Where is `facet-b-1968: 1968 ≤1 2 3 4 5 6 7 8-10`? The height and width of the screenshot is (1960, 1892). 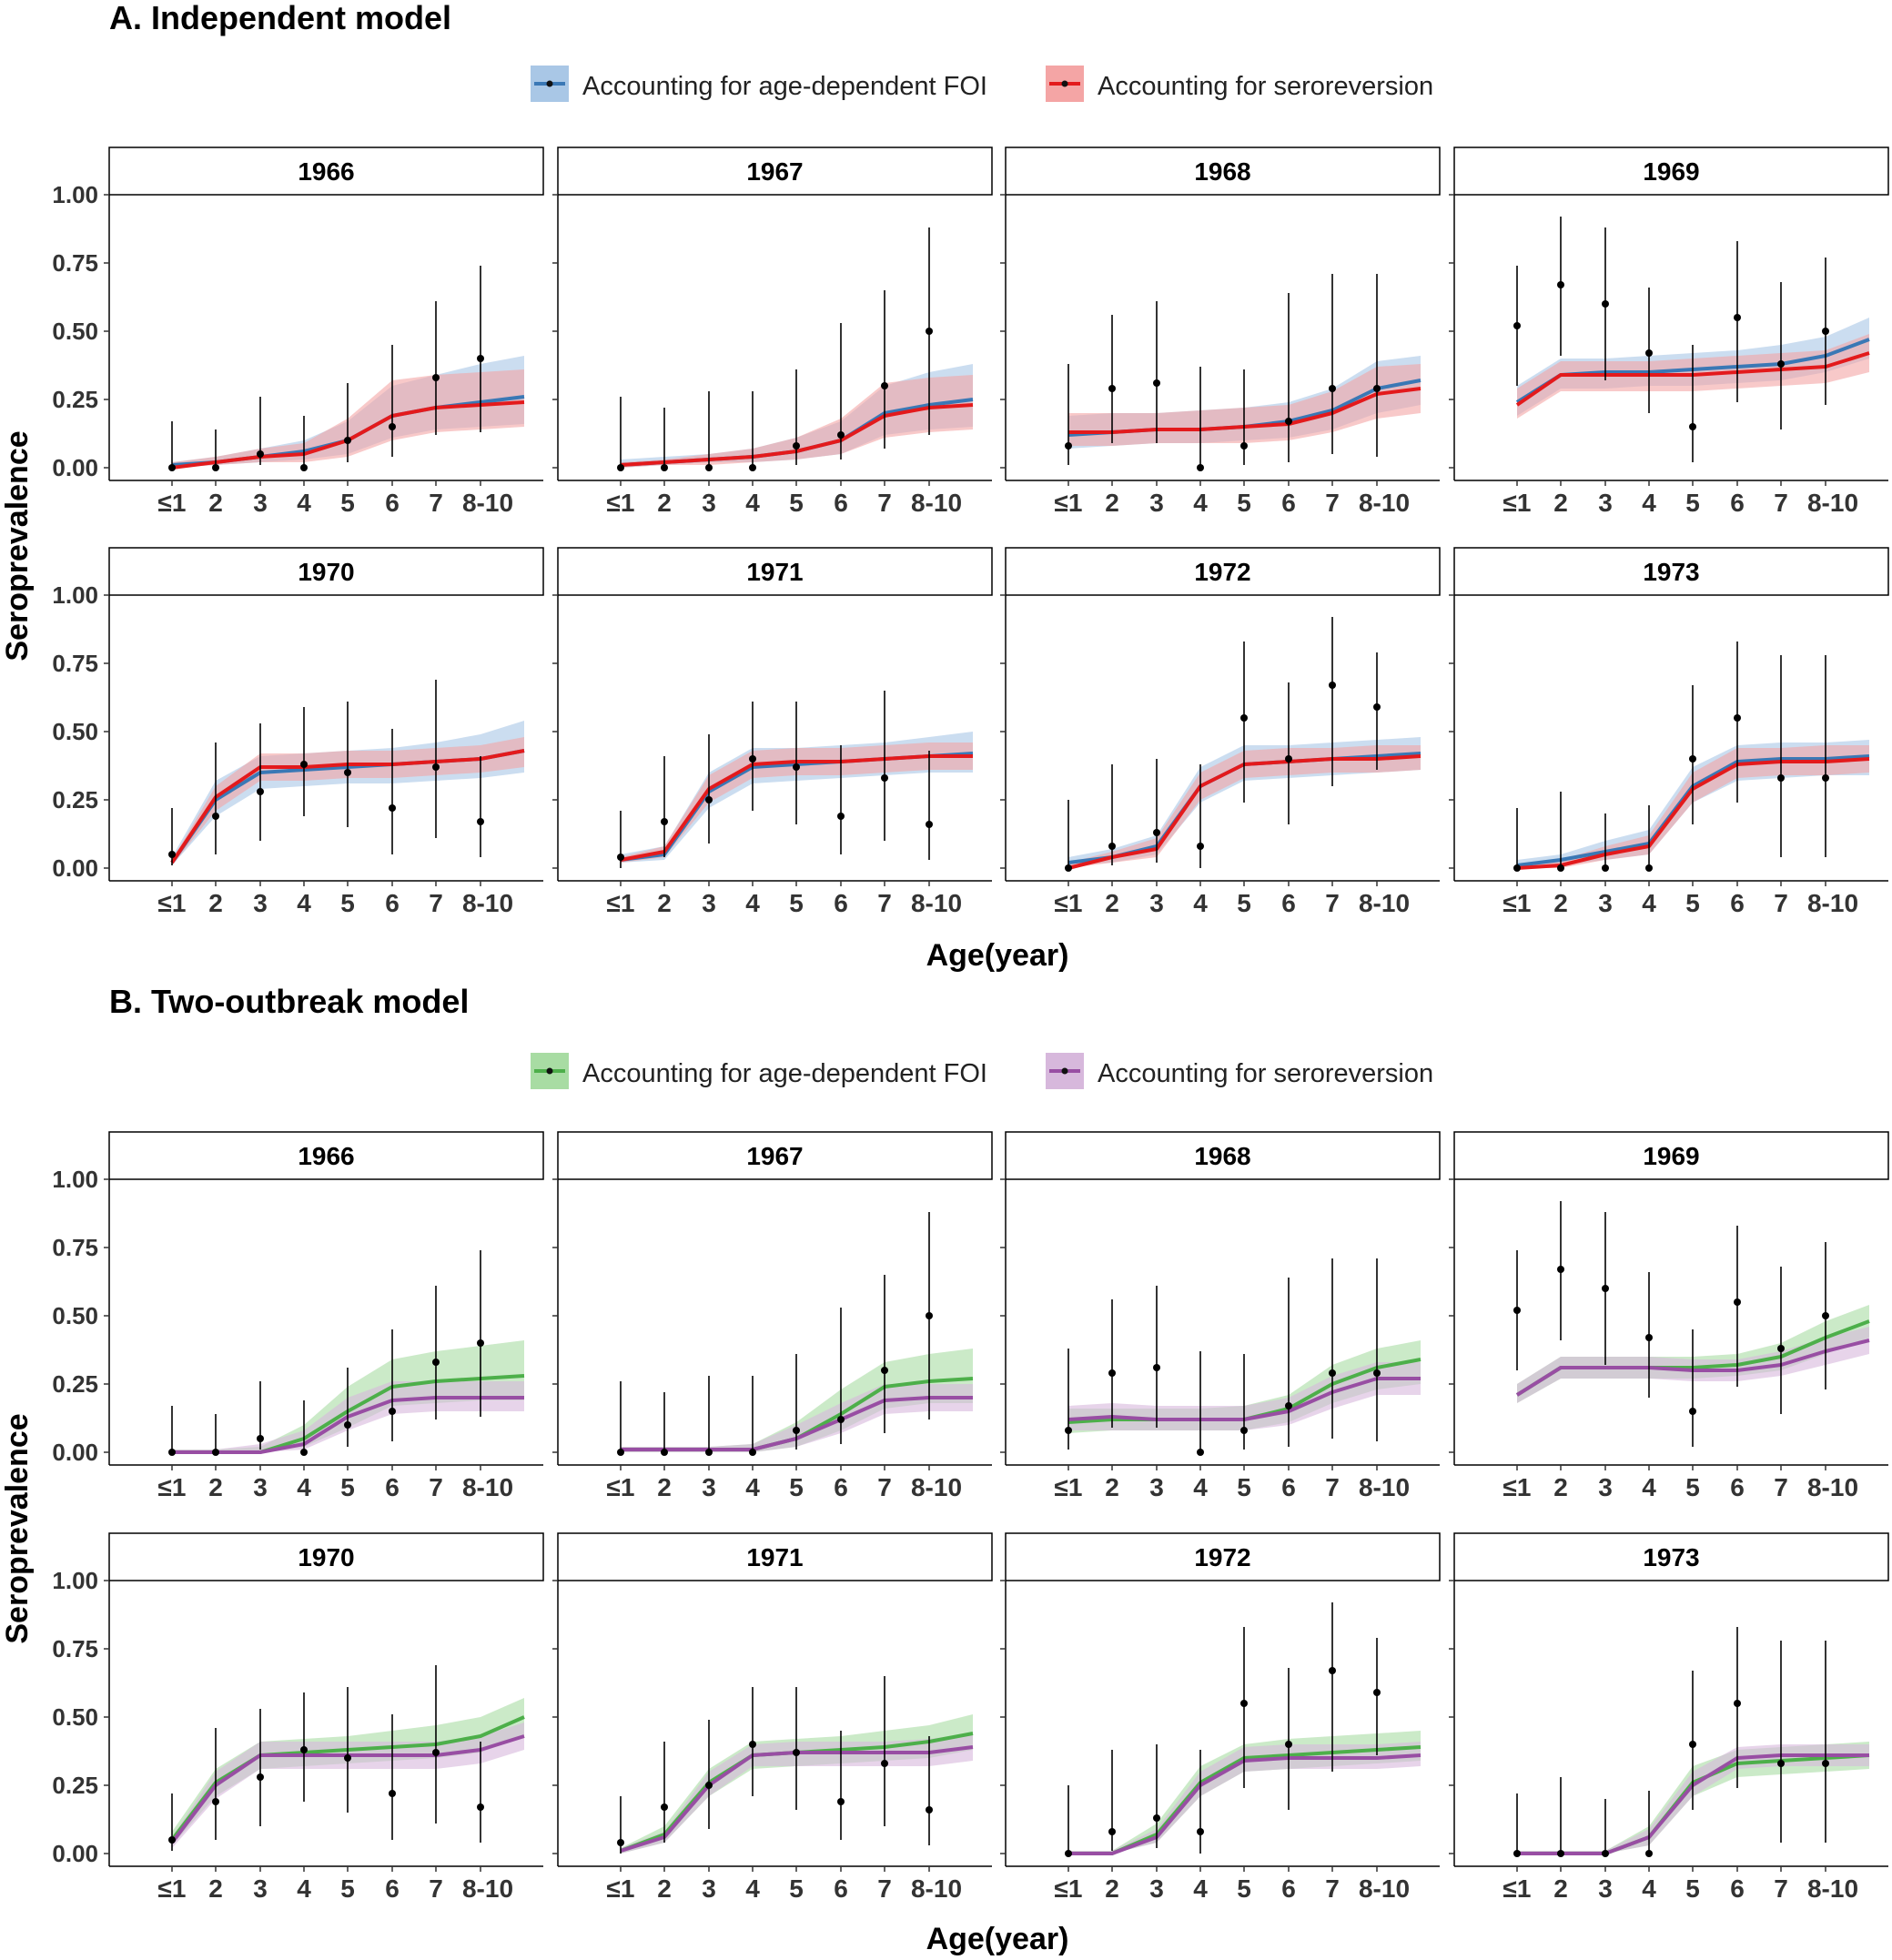 facet-b-1968: 1968 ≤1 2 3 4 5 6 7 8-10 is located at coordinates (1220, 1316).